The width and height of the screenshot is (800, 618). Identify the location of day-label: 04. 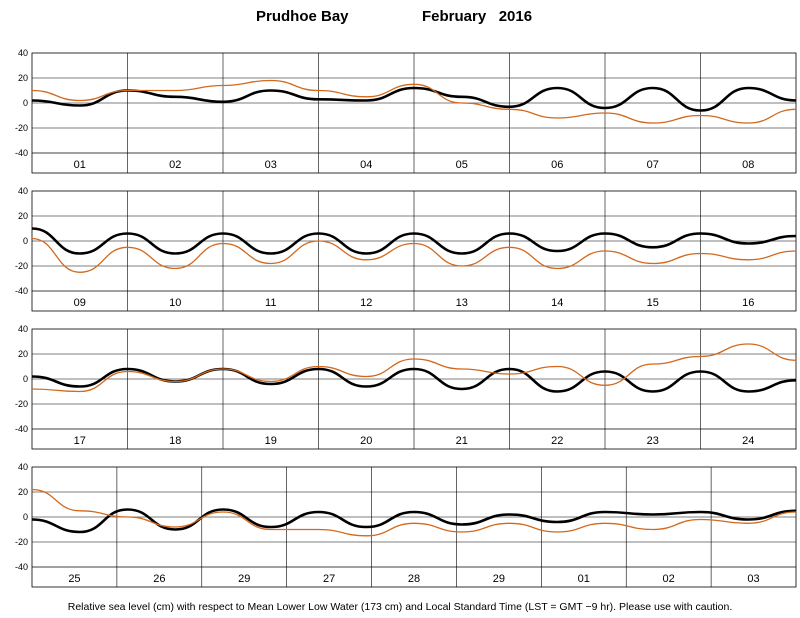
(366, 165).